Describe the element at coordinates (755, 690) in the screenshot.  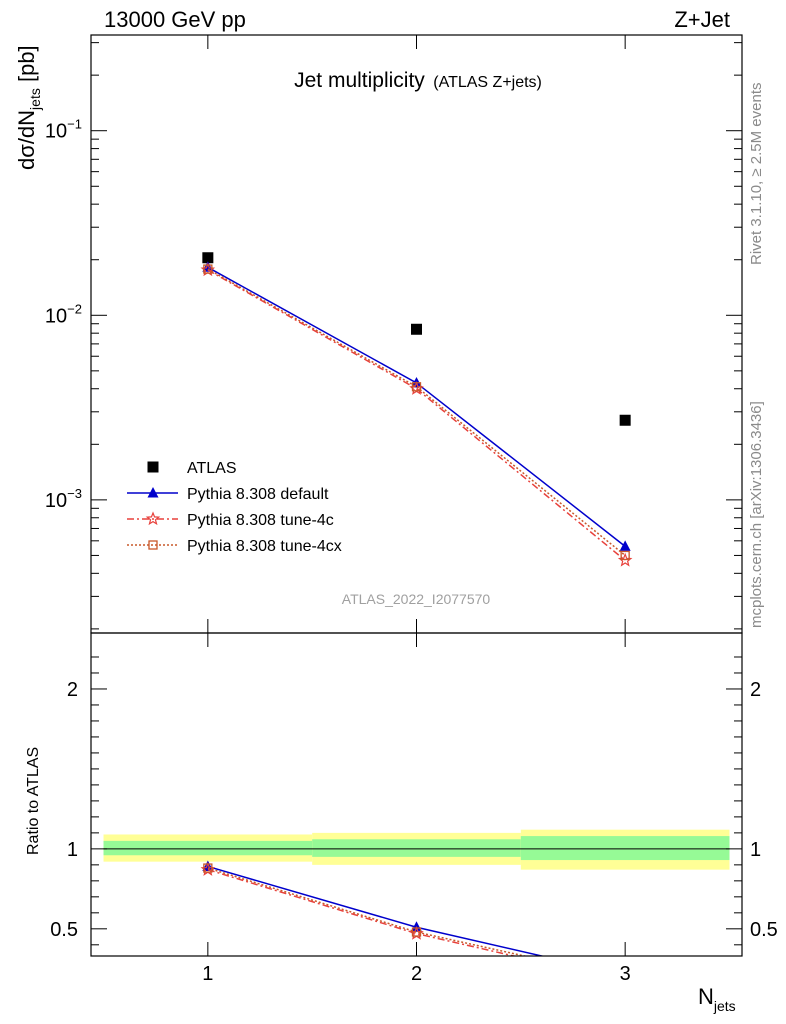
I see `ratio-y-tick-label-right: 2` at that location.